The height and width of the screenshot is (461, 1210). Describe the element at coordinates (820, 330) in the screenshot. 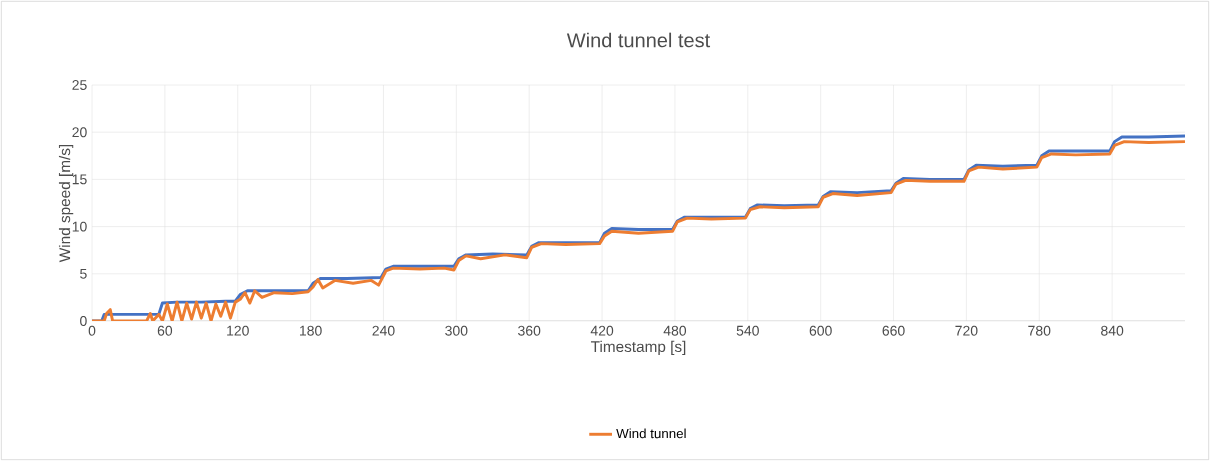

I see `x-tick-label: 600` at that location.